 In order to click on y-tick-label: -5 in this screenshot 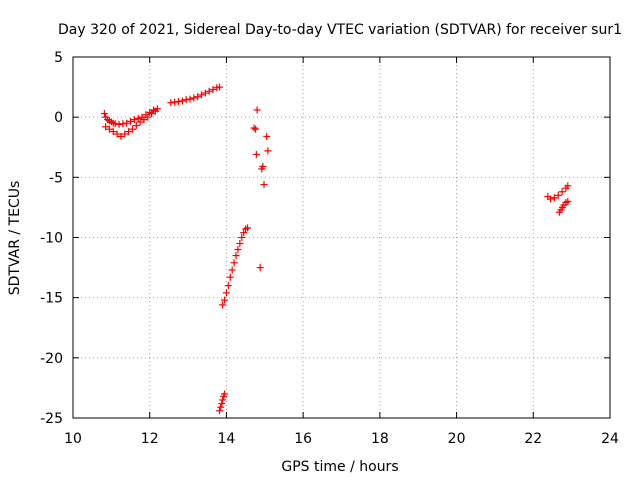, I will do `click(56, 178)`.